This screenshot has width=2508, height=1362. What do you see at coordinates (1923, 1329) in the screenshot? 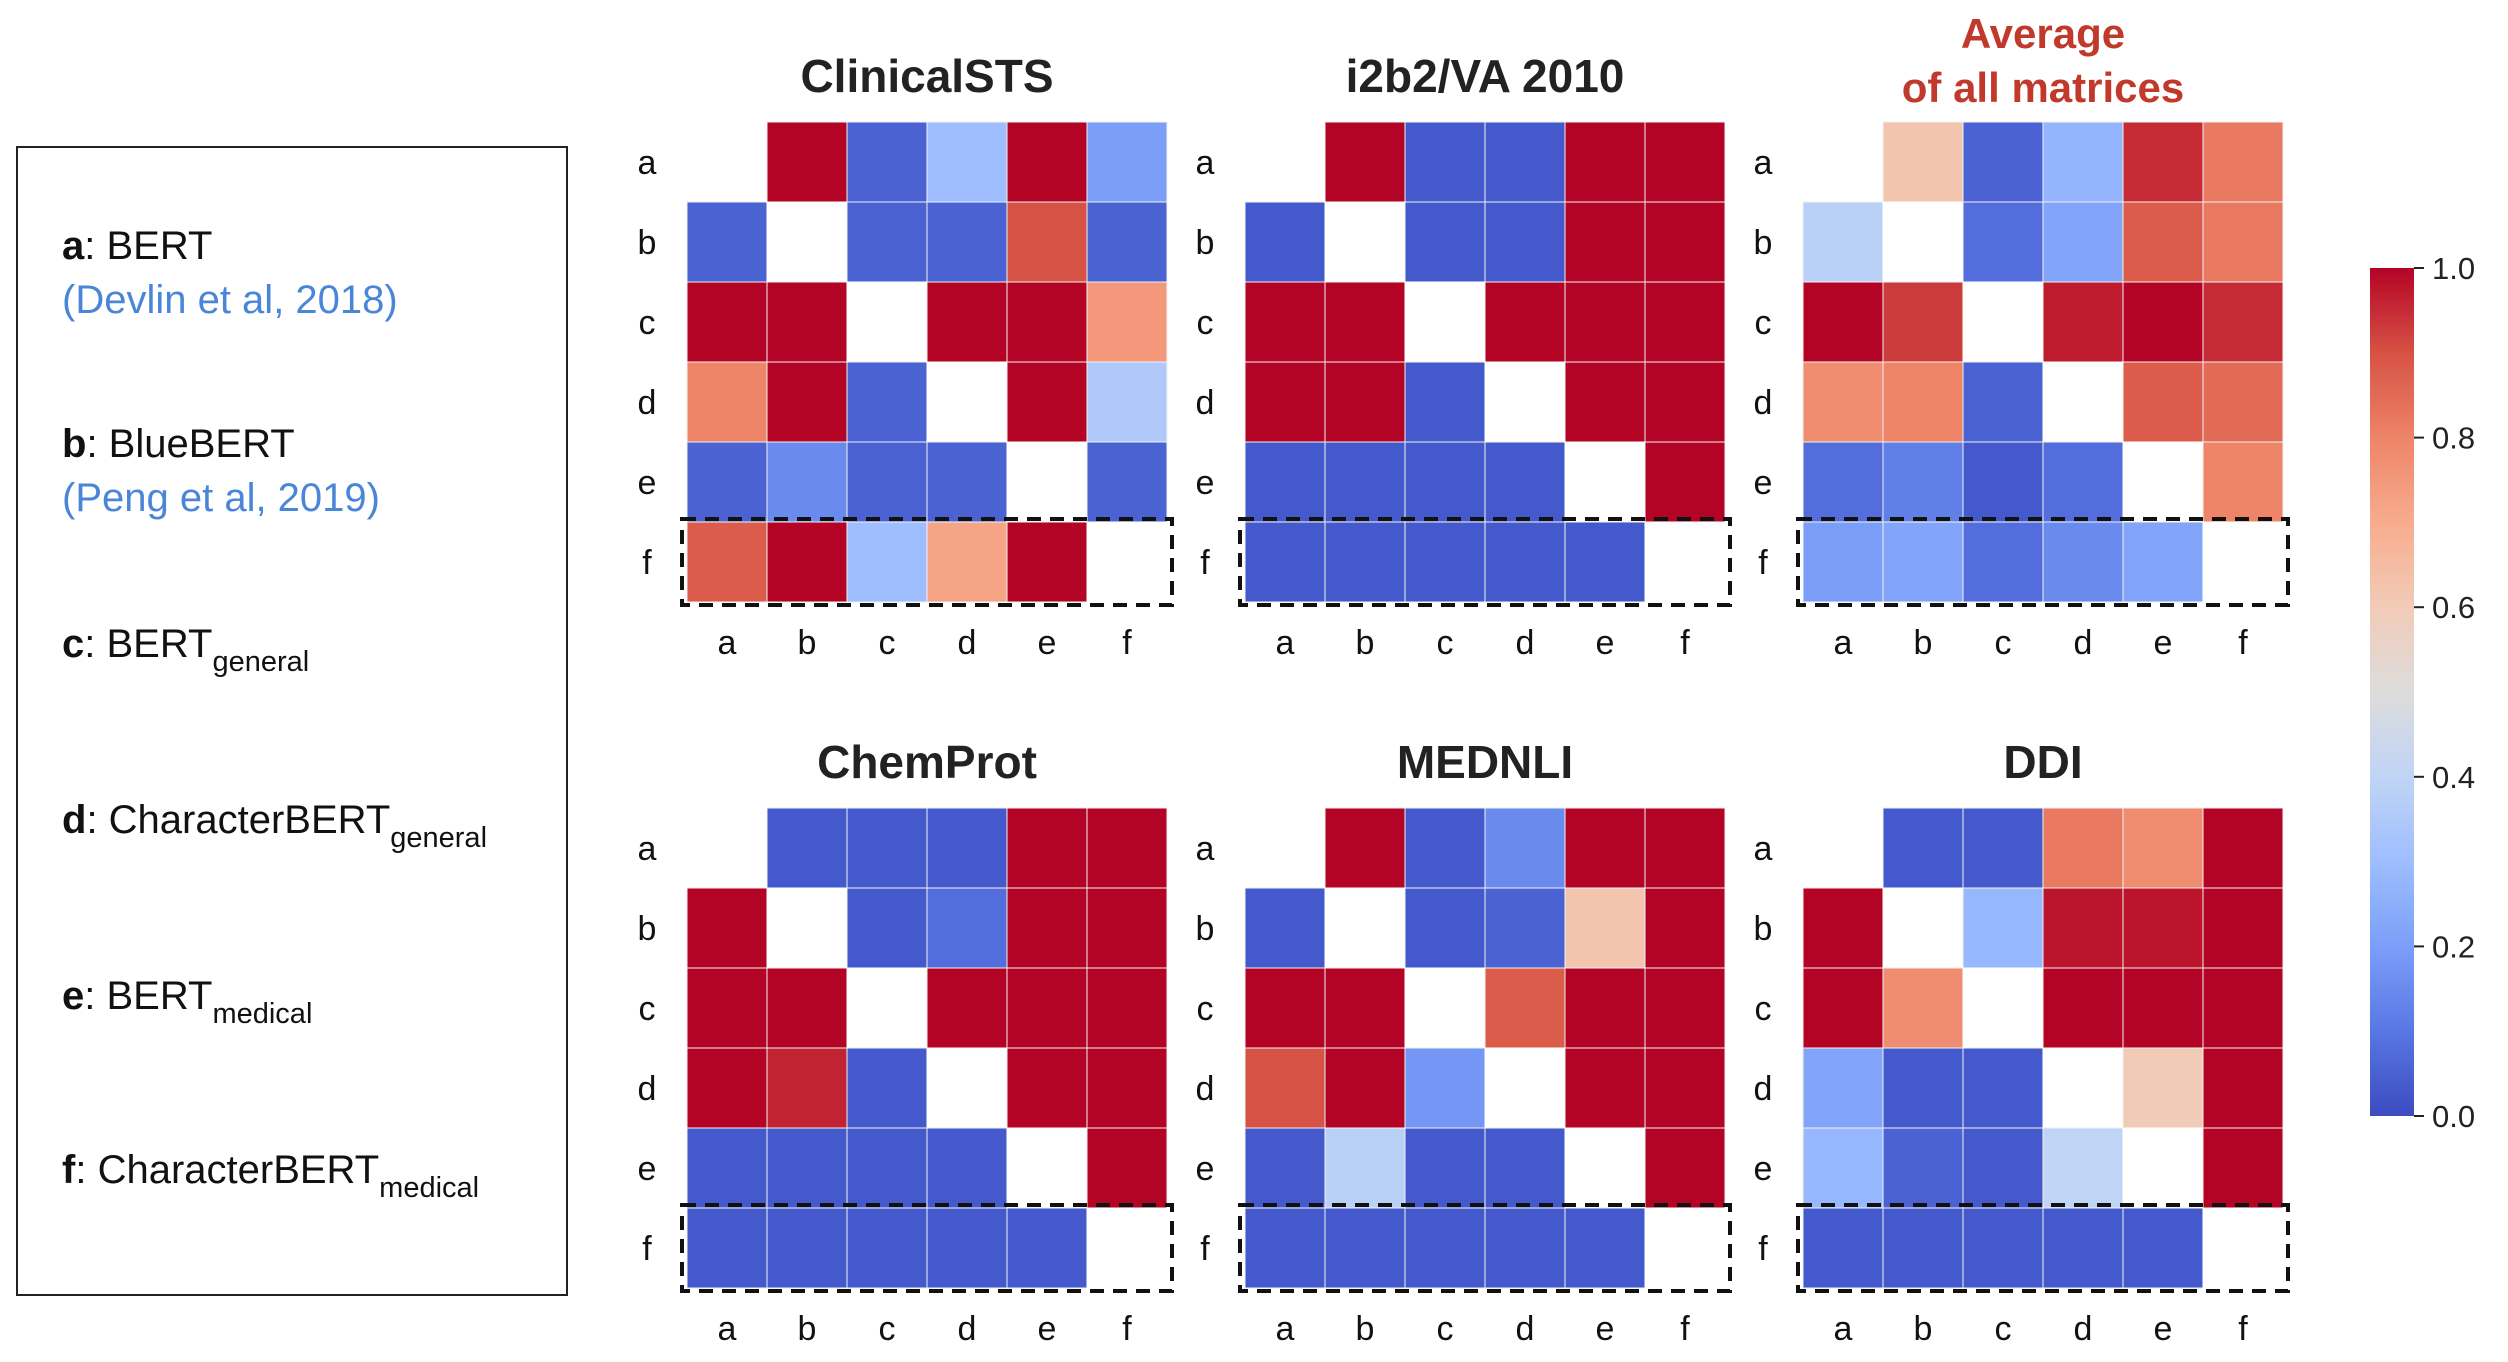
I see `col-tick-label: b` at bounding box center [1923, 1329].